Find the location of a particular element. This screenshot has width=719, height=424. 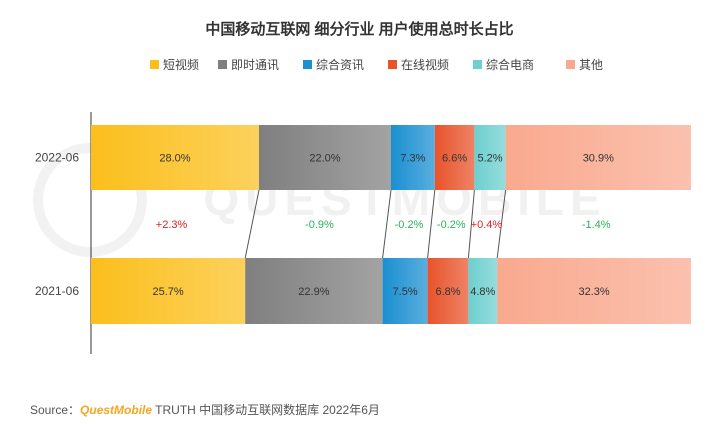

legend: 短视频 即时通讯 综合资讯 在线视频 综合电商 其他 is located at coordinates (359, 64).